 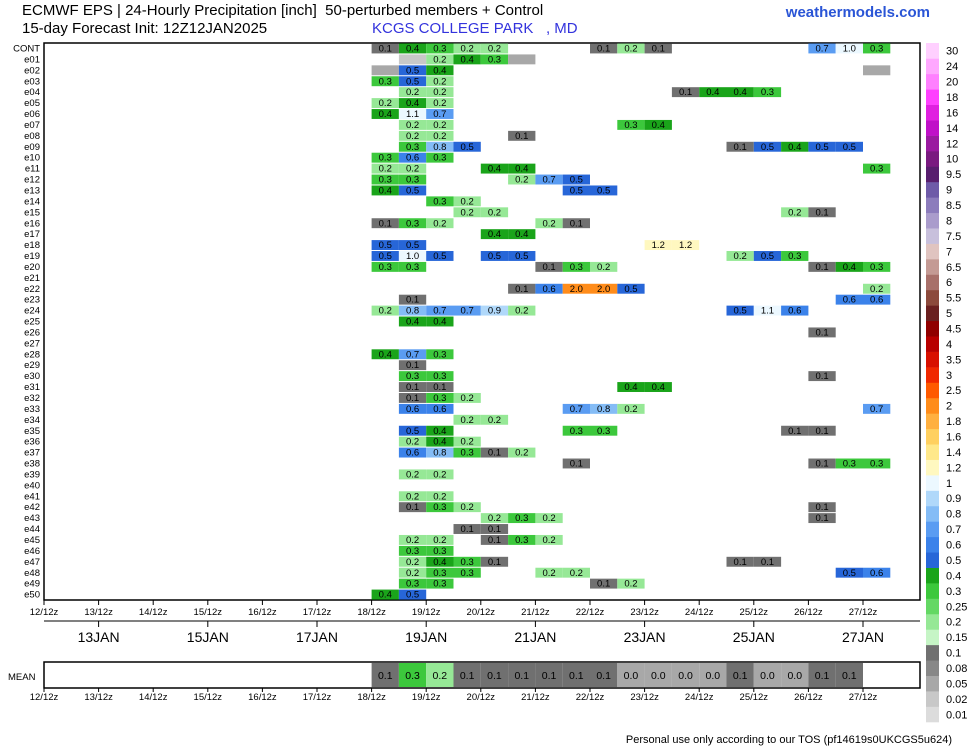 I want to click on colorbar-label: 1.8, so click(x=953, y=422).